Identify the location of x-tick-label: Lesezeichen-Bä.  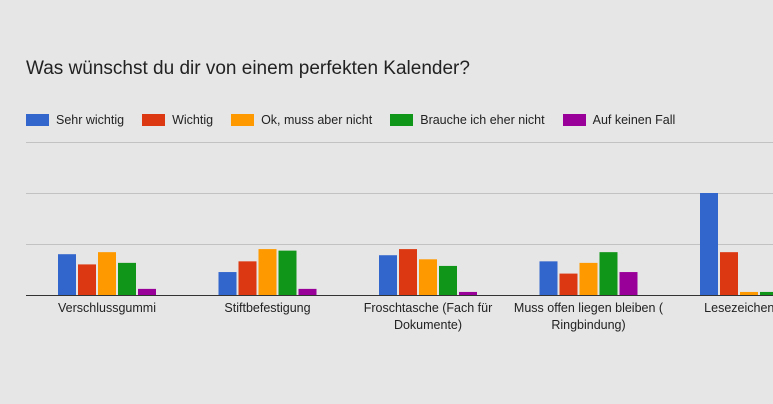
(738, 308).